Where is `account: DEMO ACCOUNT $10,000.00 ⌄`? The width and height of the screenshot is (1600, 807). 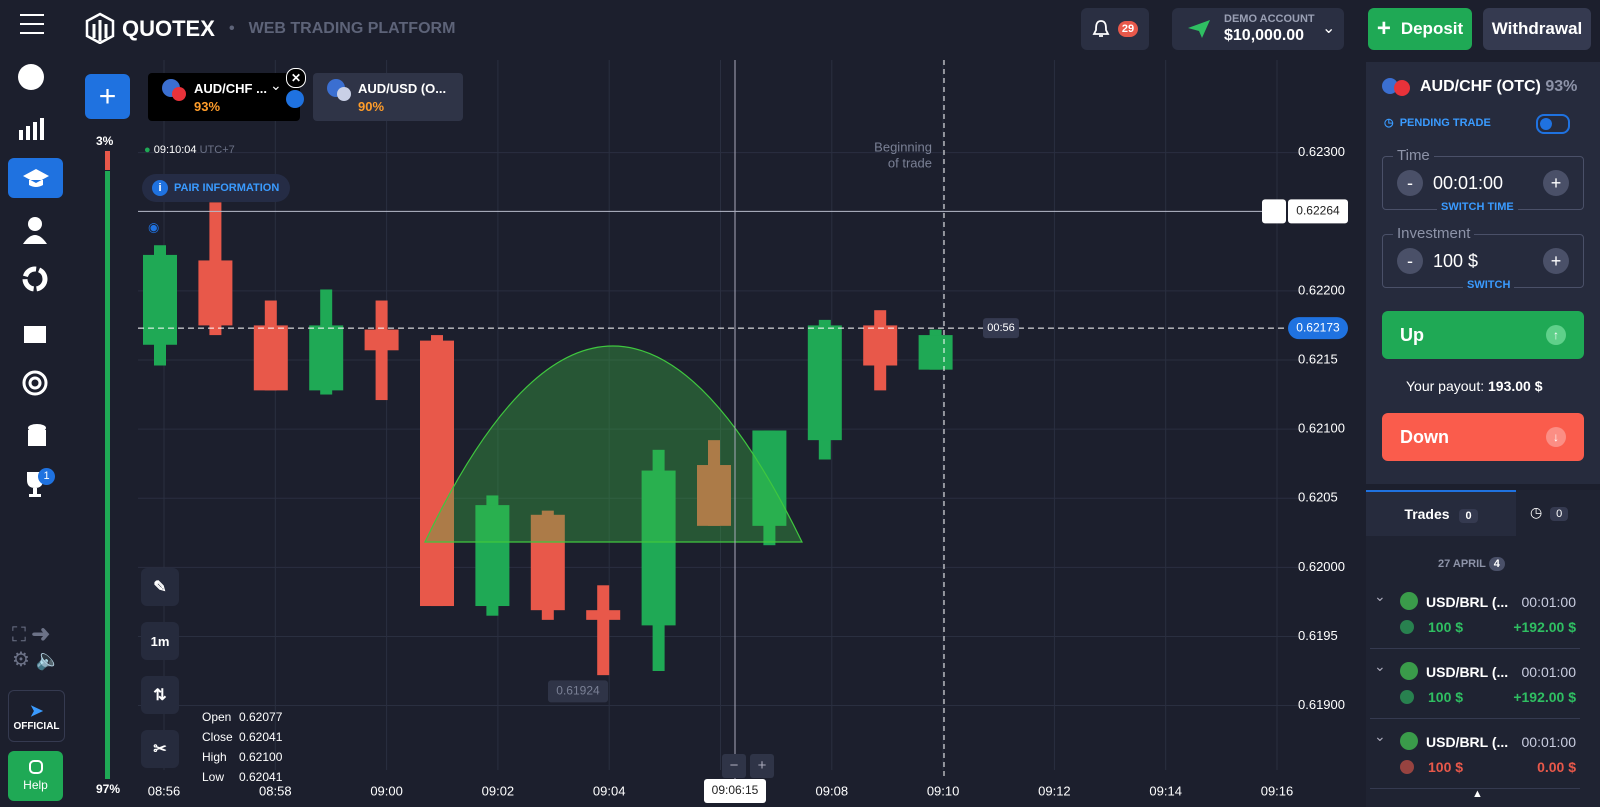 account: DEMO ACCOUNT $10,000.00 ⌄ is located at coordinates (1258, 29).